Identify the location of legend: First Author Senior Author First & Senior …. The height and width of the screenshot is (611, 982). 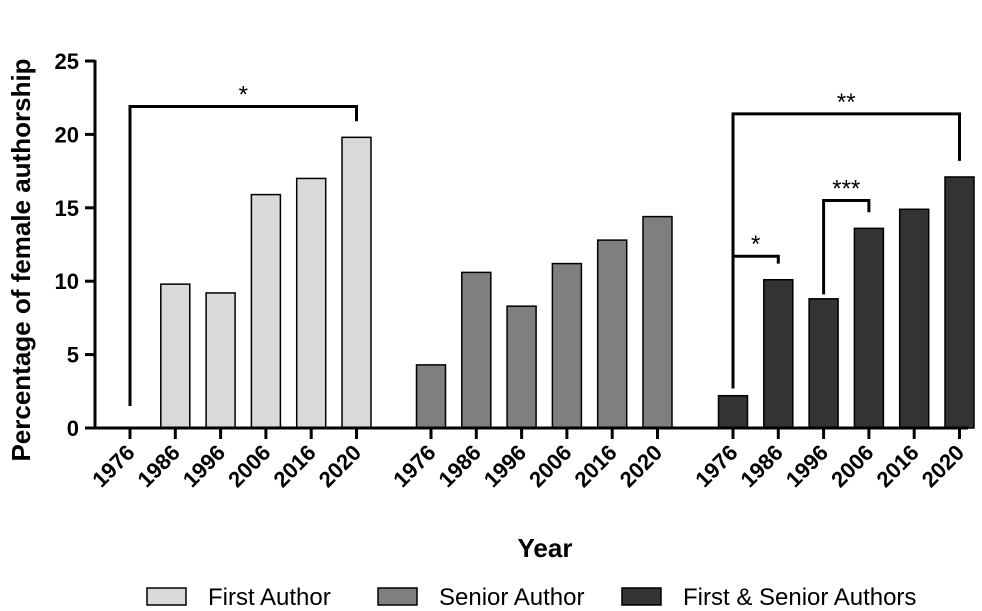
(531, 597).